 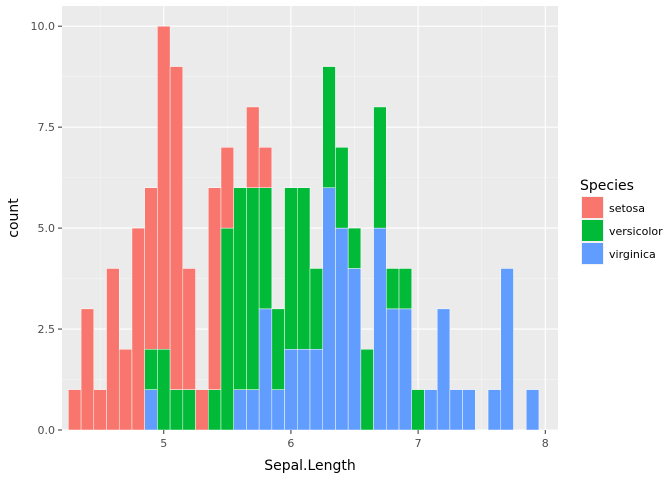 What do you see at coordinates (621, 221) in the screenshot?
I see `legend: Species setosa versicolor virginica` at bounding box center [621, 221].